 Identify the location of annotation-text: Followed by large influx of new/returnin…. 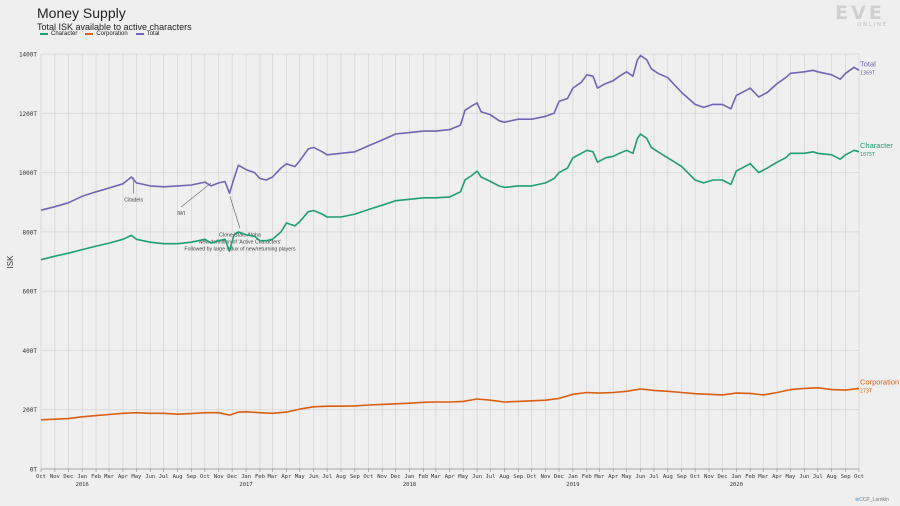
(239, 249).